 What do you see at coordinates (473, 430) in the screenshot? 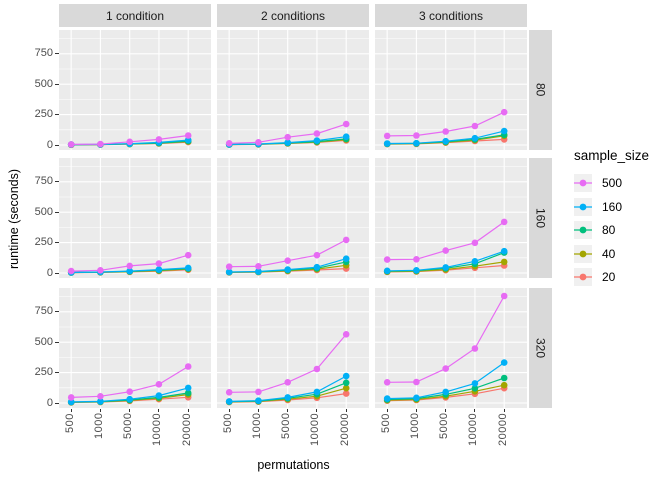
I see `x-axis-tick-label: 10000` at bounding box center [473, 430].